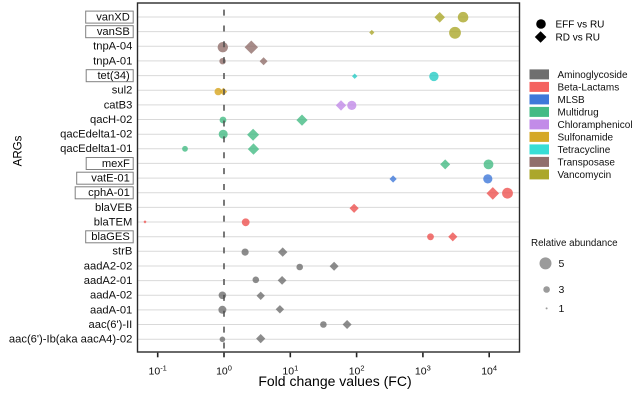  Describe the element at coordinates (111, 310) in the screenshot. I see `svg-text: aadA-01` at that location.